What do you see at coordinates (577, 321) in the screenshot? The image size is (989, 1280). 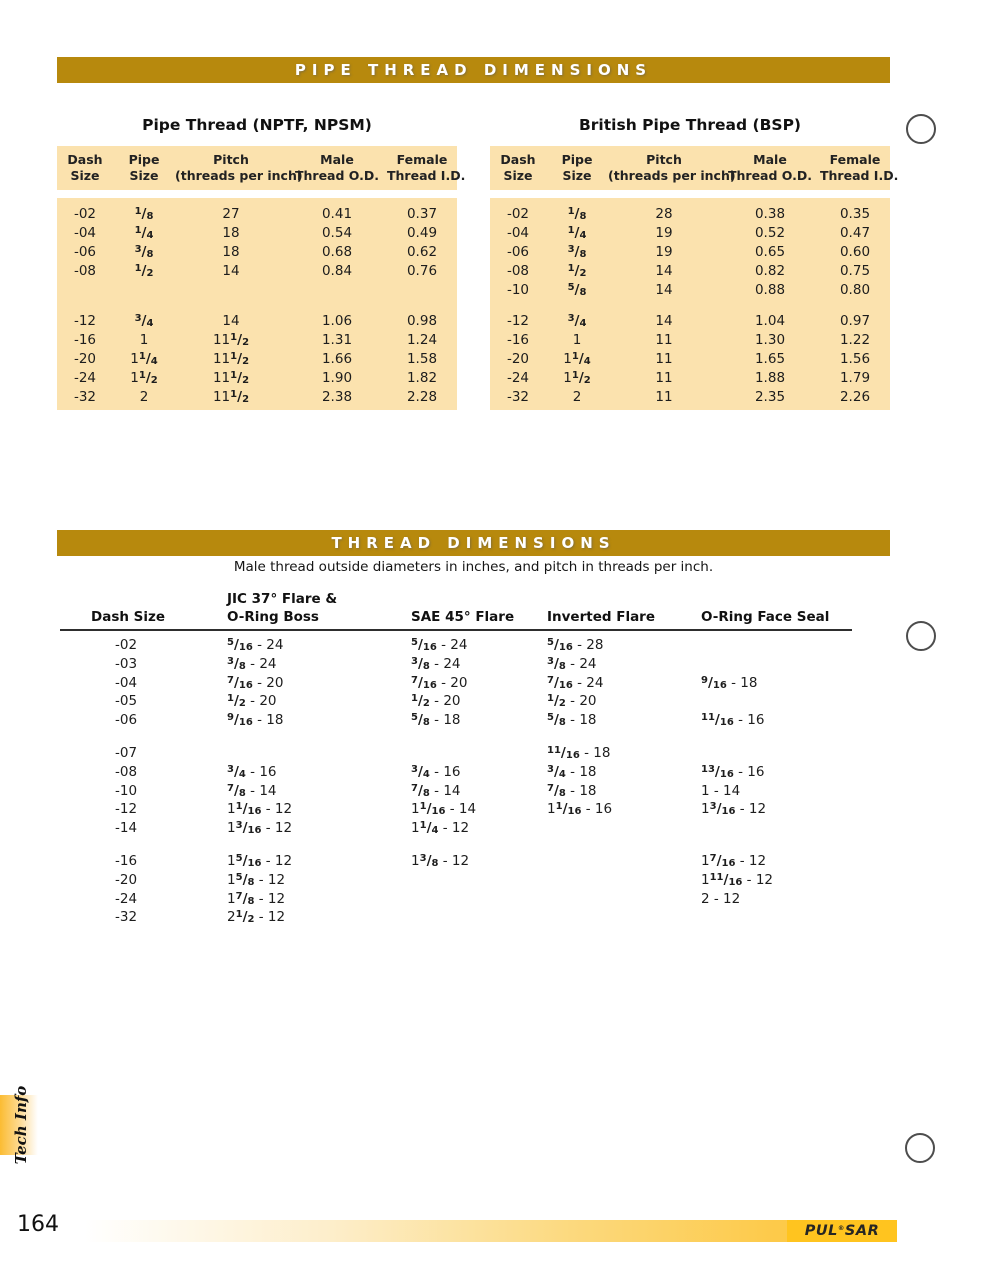 I see `table-cell: 3/4` at bounding box center [577, 321].